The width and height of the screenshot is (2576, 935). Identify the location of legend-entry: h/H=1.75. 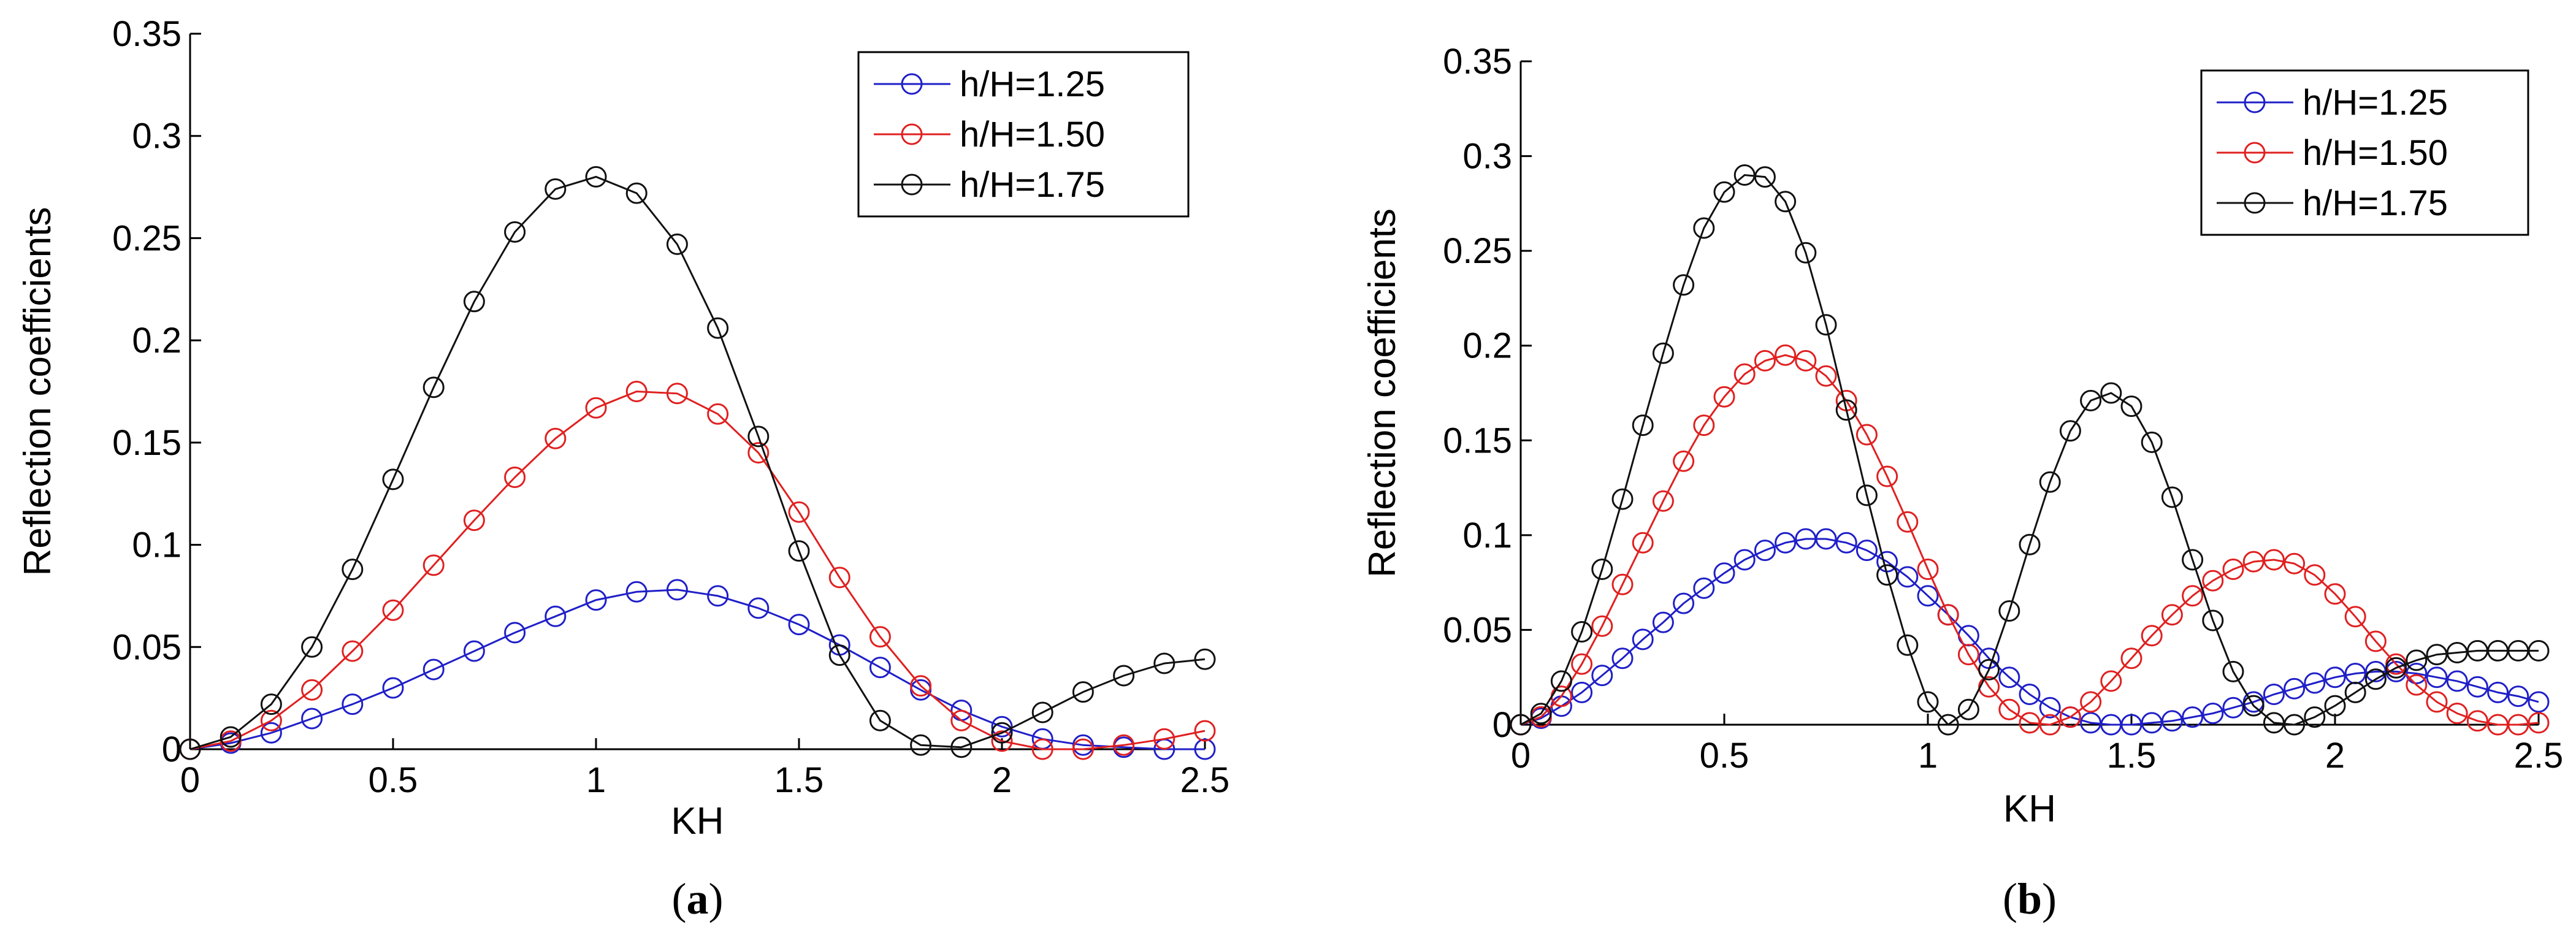
(2375, 203).